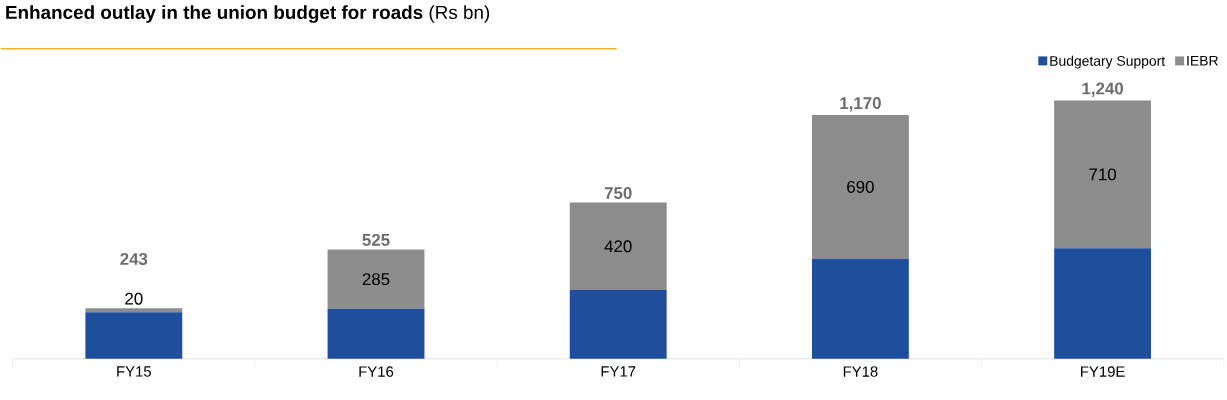 The image size is (1227, 400). I want to click on chart-title: Enhanced outlay in the union budget for roads (Rs bn), so click(248, 14).